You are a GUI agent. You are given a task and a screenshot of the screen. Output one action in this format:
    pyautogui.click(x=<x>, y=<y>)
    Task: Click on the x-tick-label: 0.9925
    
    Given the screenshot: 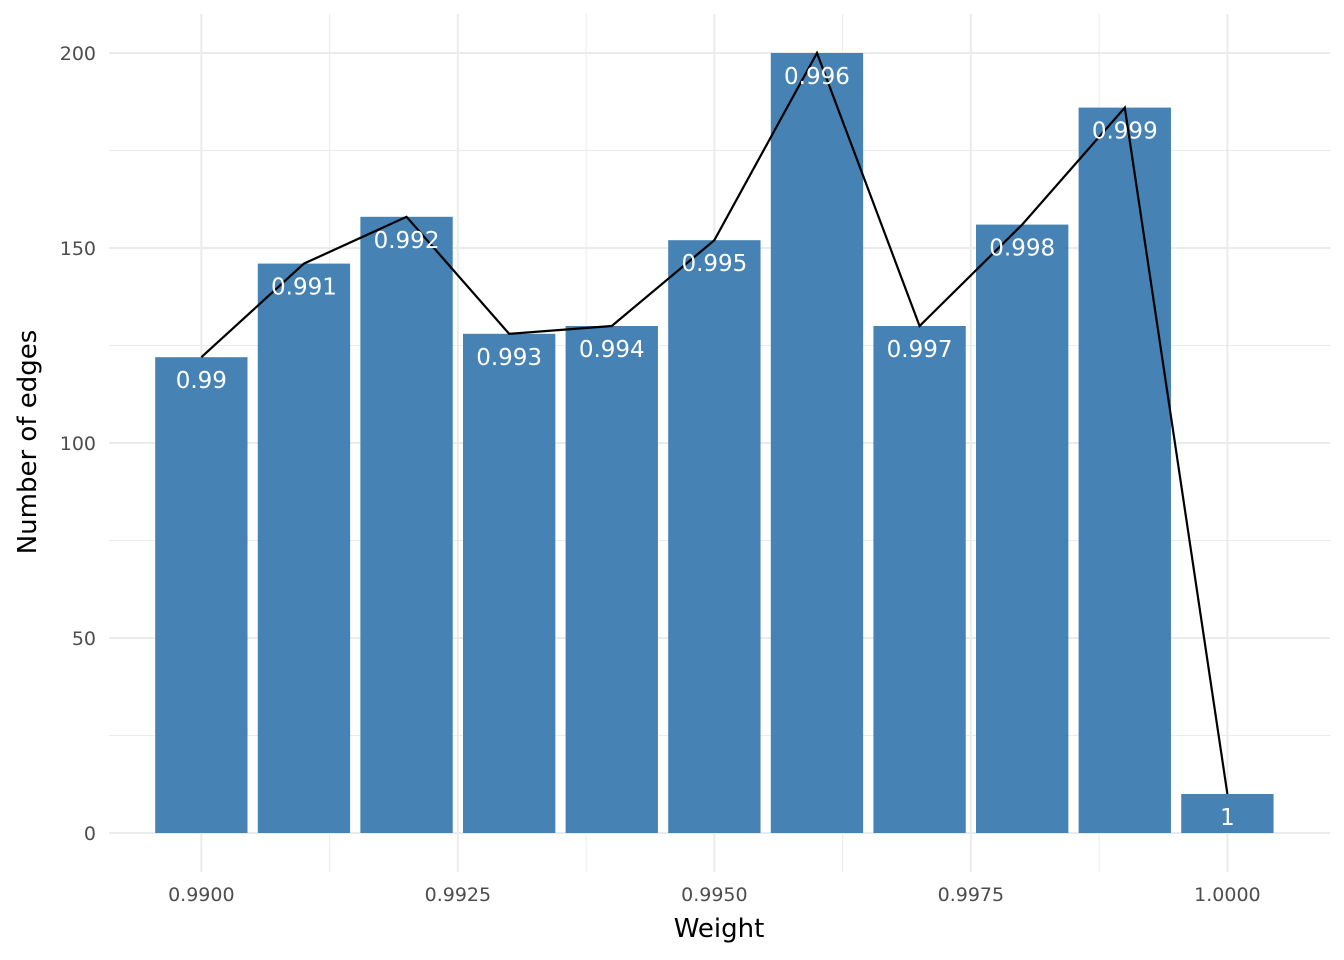 What is the action you would take?
    pyautogui.click(x=458, y=895)
    